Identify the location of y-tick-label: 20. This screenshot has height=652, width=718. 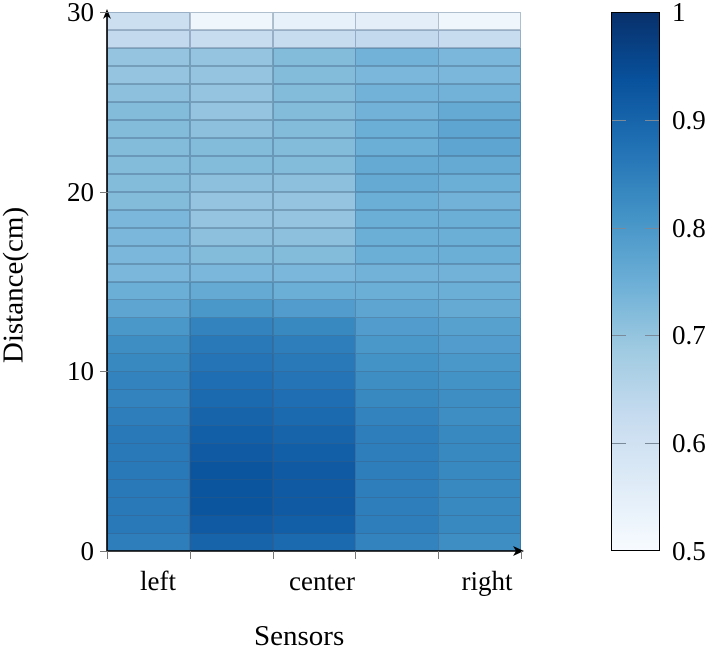
(80, 191).